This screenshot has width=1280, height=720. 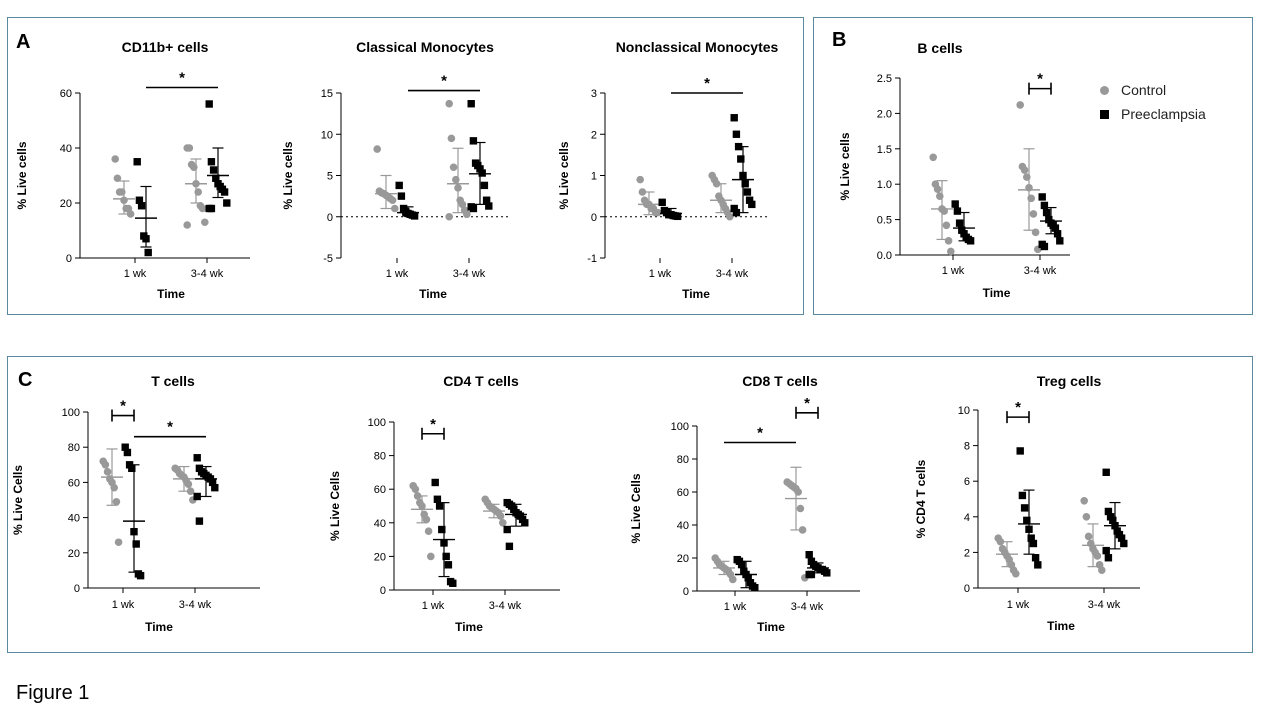 I want to click on x-tick-label: 1 wk, so click(x=1018, y=605).